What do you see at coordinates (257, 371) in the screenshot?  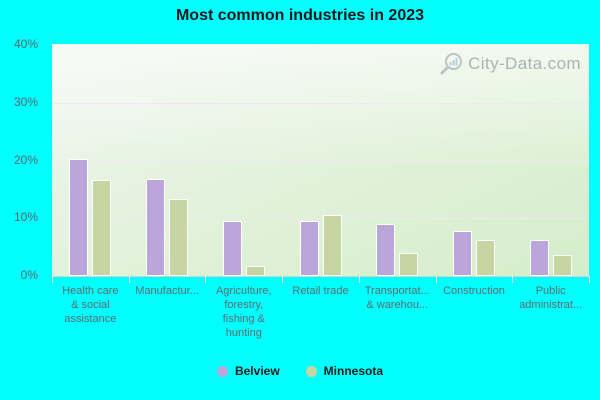 I see `legend-label: Belview` at bounding box center [257, 371].